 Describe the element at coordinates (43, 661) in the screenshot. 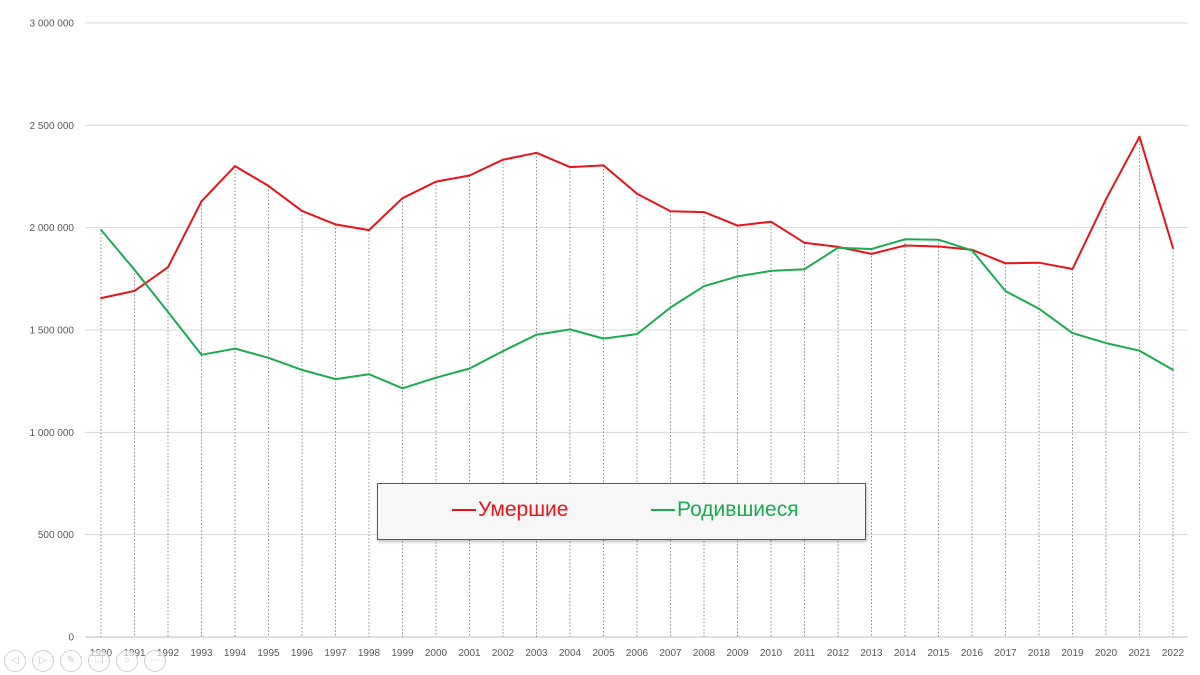

I see `next-icon: ▷` at that location.